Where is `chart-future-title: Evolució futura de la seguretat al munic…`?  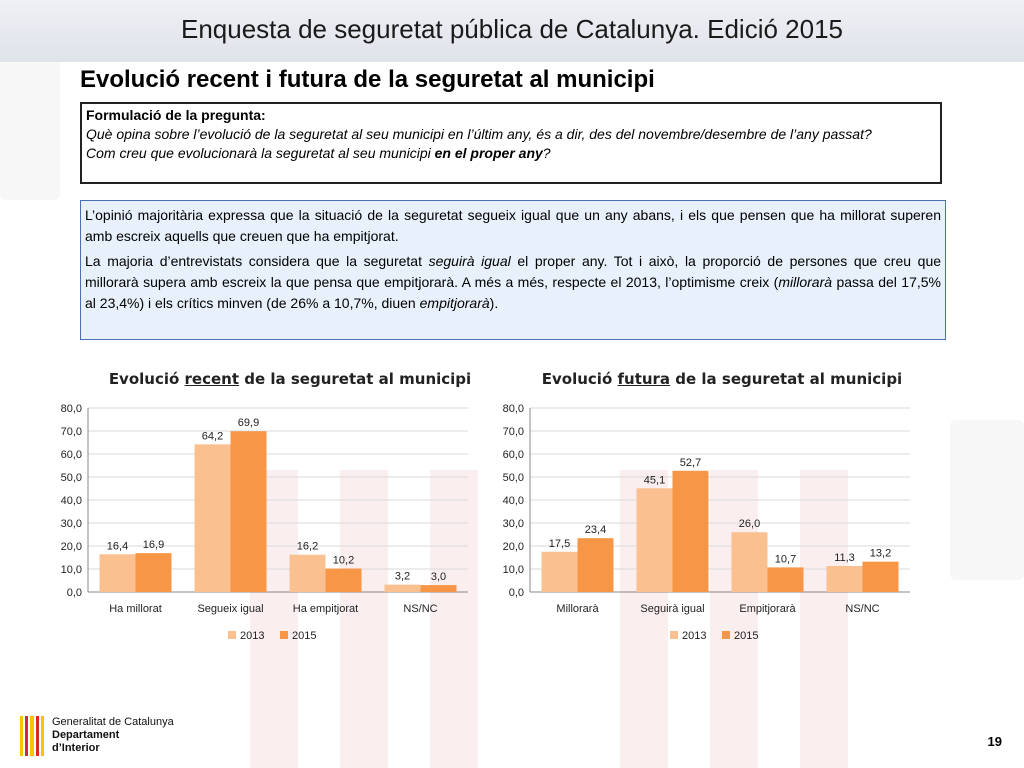
chart-future-title: Evolució futura de la seguretat al munic… is located at coordinates (722, 379).